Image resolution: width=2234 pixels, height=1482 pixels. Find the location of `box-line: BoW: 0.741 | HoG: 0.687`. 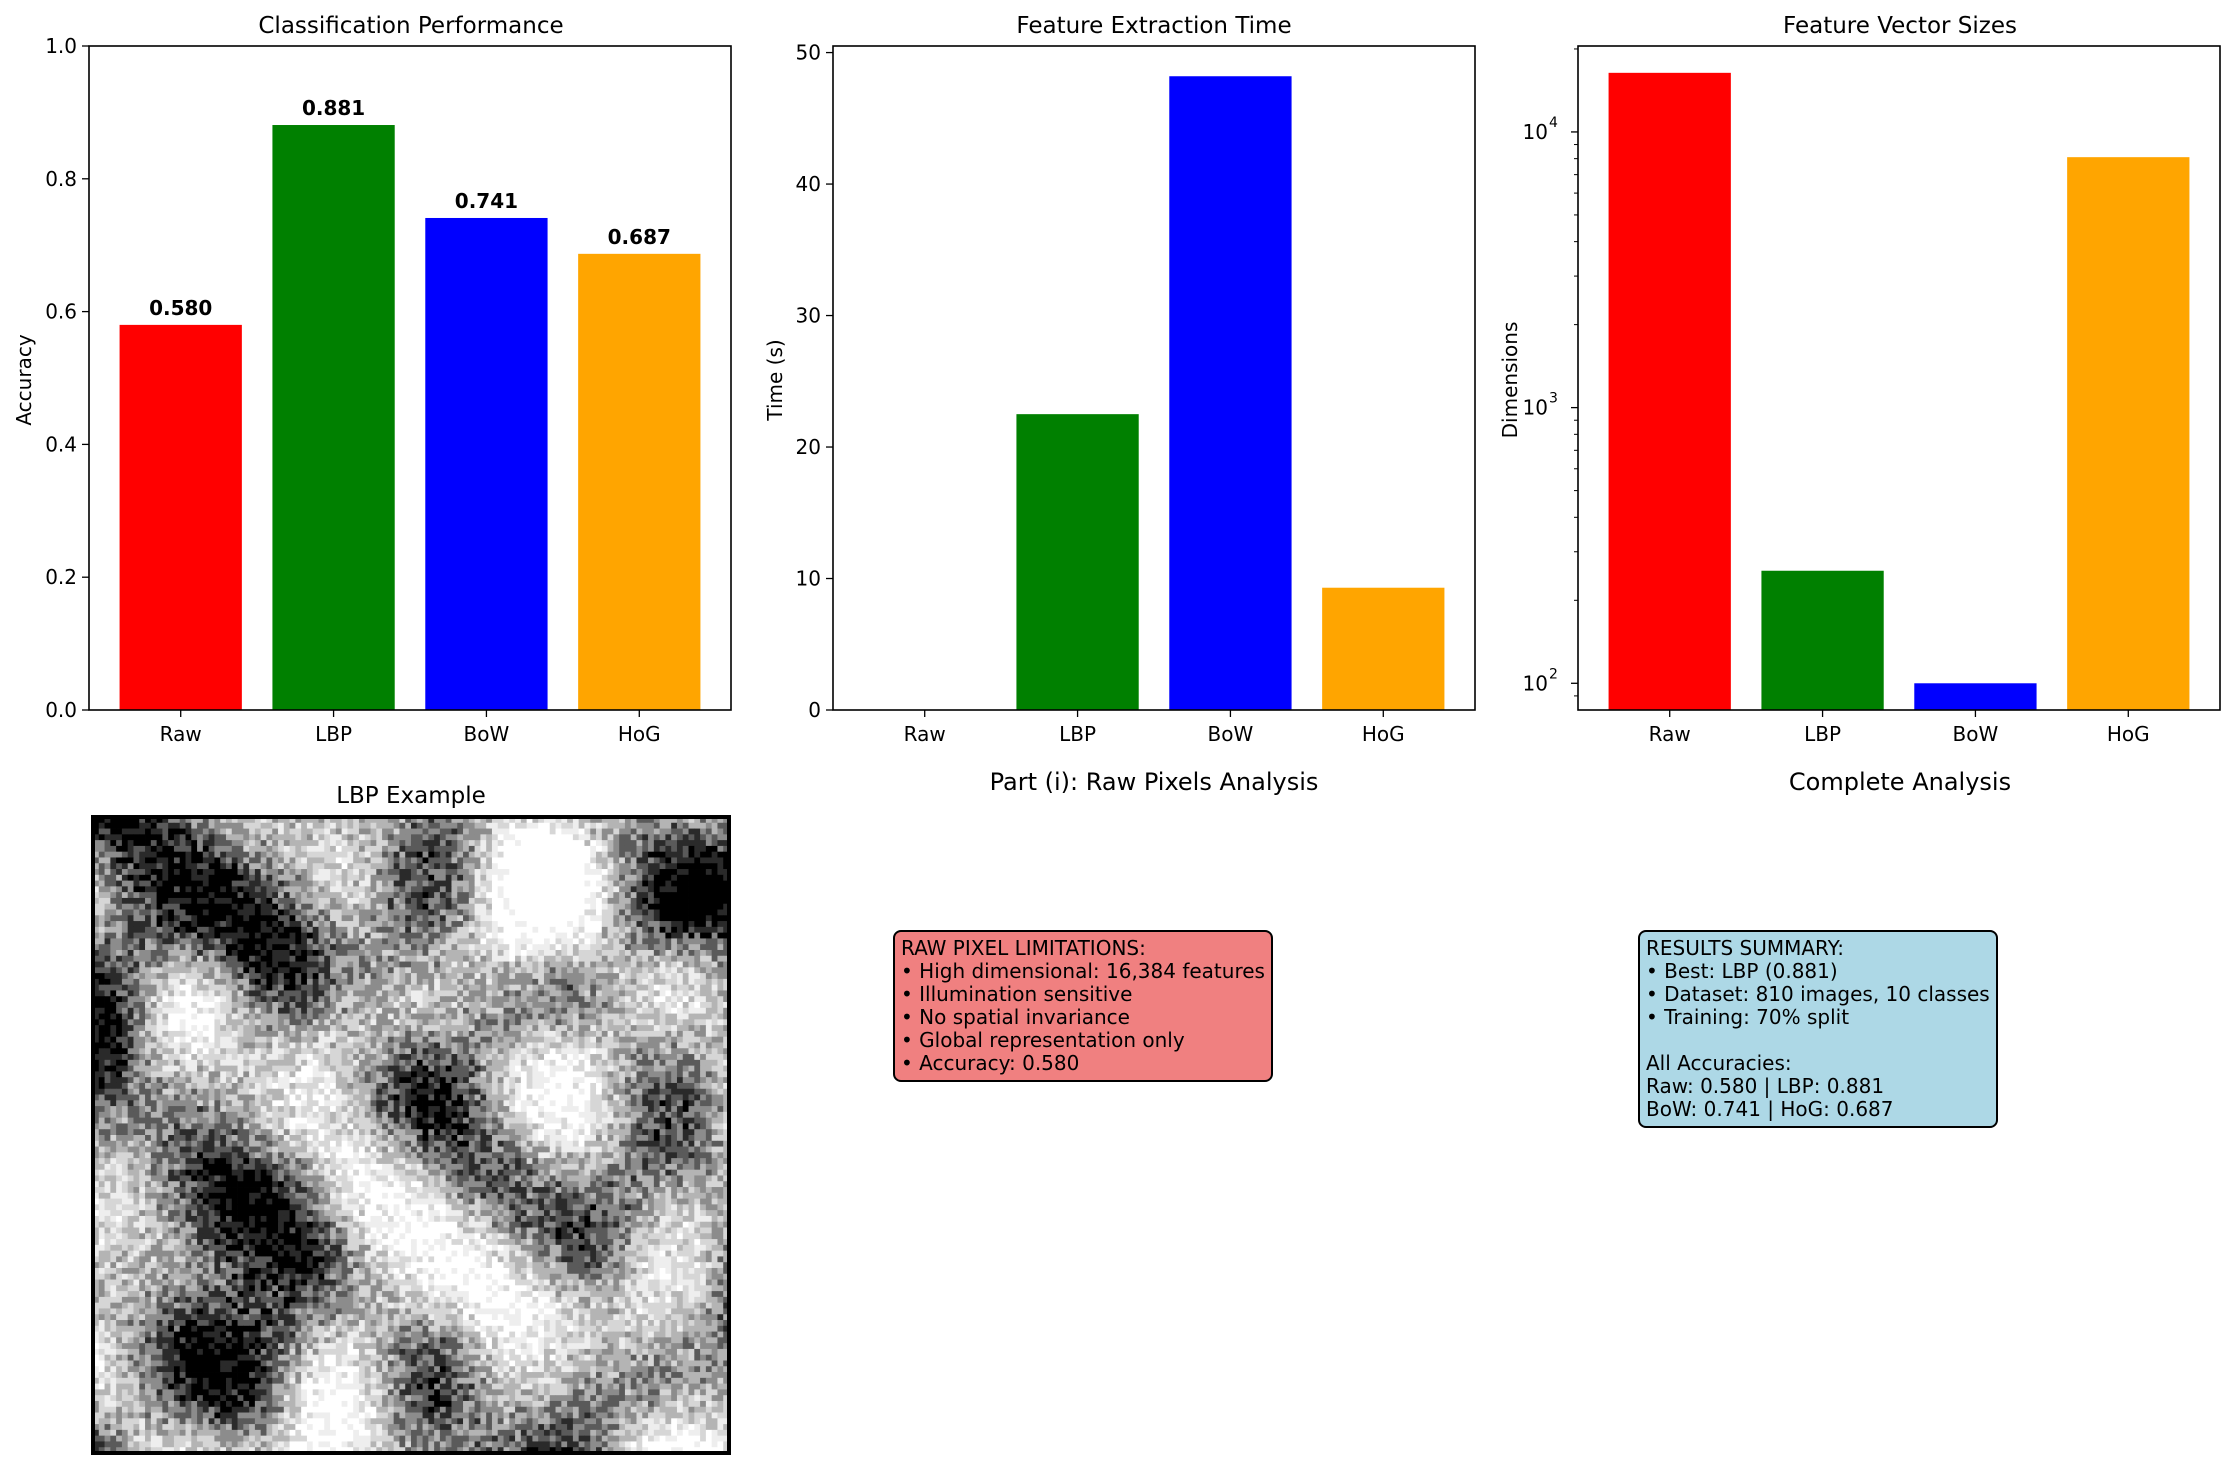

box-line: BoW: 0.741 | HoG: 0.687 is located at coordinates (1770, 1109).